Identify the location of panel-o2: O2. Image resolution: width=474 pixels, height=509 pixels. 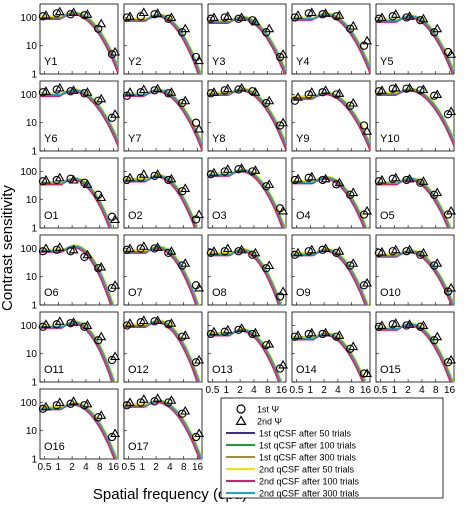
(163, 193).